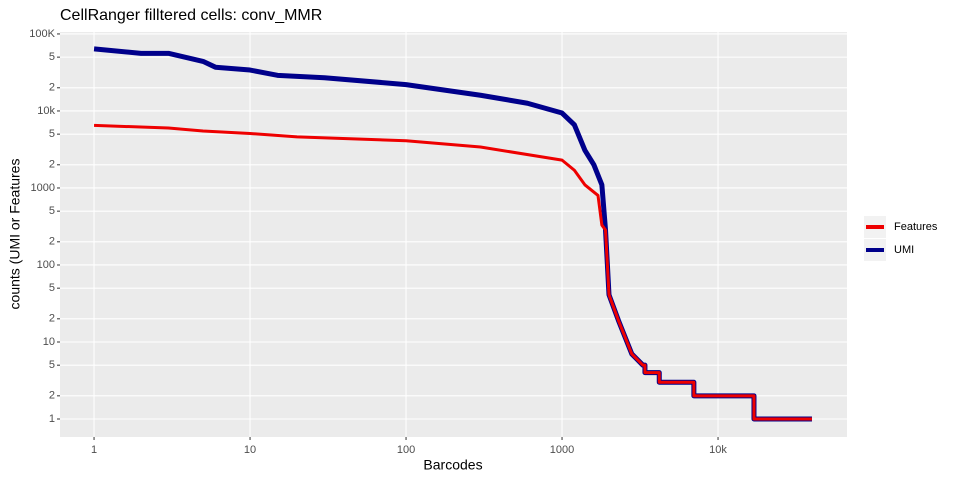 The image size is (960, 480). Describe the element at coordinates (562, 450) in the screenshot. I see `x-tick-label: 1000` at that location.